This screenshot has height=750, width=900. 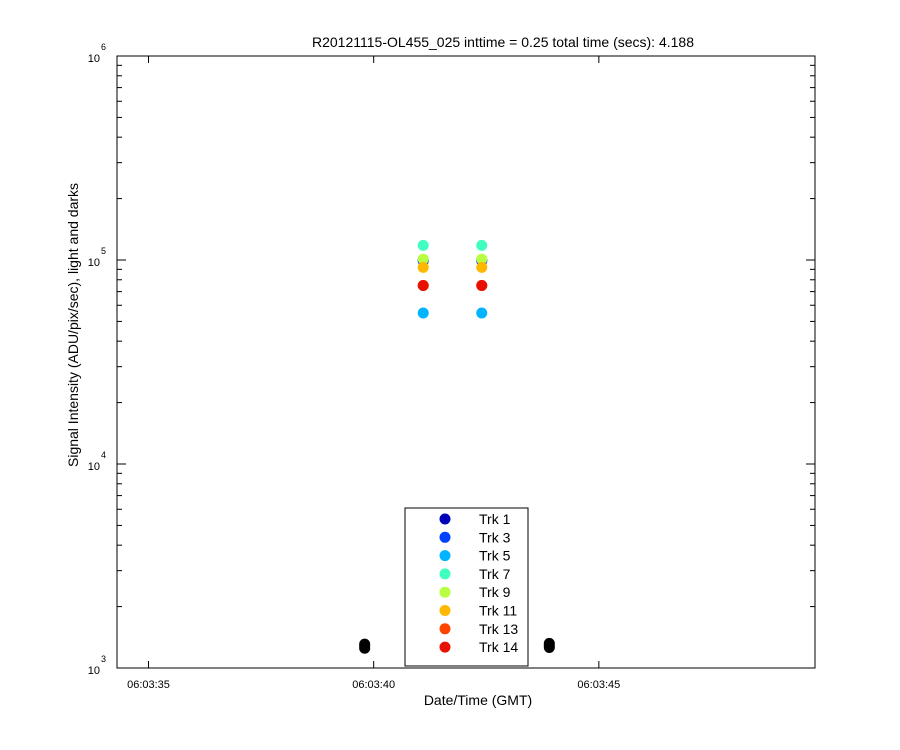 I want to click on y-tick-exponent: 3, so click(x=103, y=659).